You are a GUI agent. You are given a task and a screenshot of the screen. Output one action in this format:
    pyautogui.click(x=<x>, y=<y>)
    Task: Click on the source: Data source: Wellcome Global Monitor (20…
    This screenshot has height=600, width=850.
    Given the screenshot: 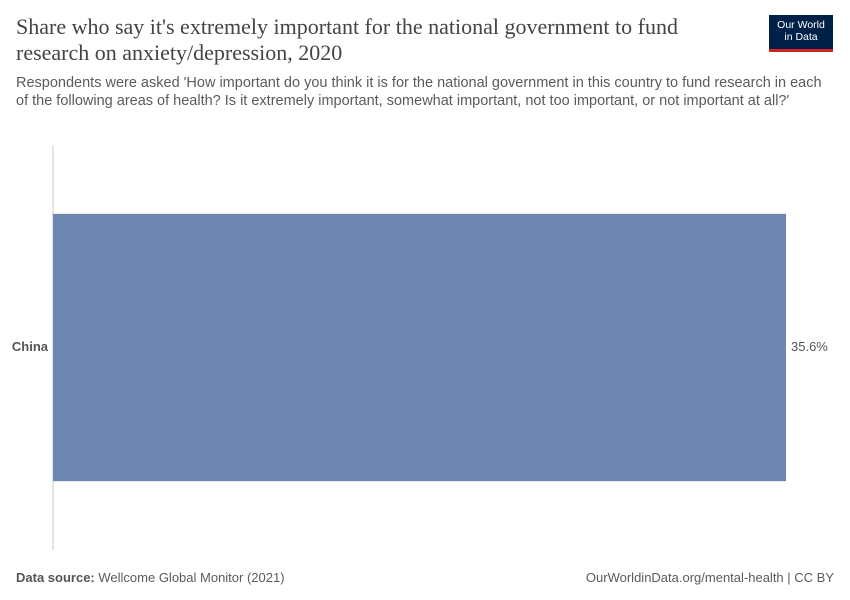 What is the action you would take?
    pyautogui.click(x=150, y=577)
    